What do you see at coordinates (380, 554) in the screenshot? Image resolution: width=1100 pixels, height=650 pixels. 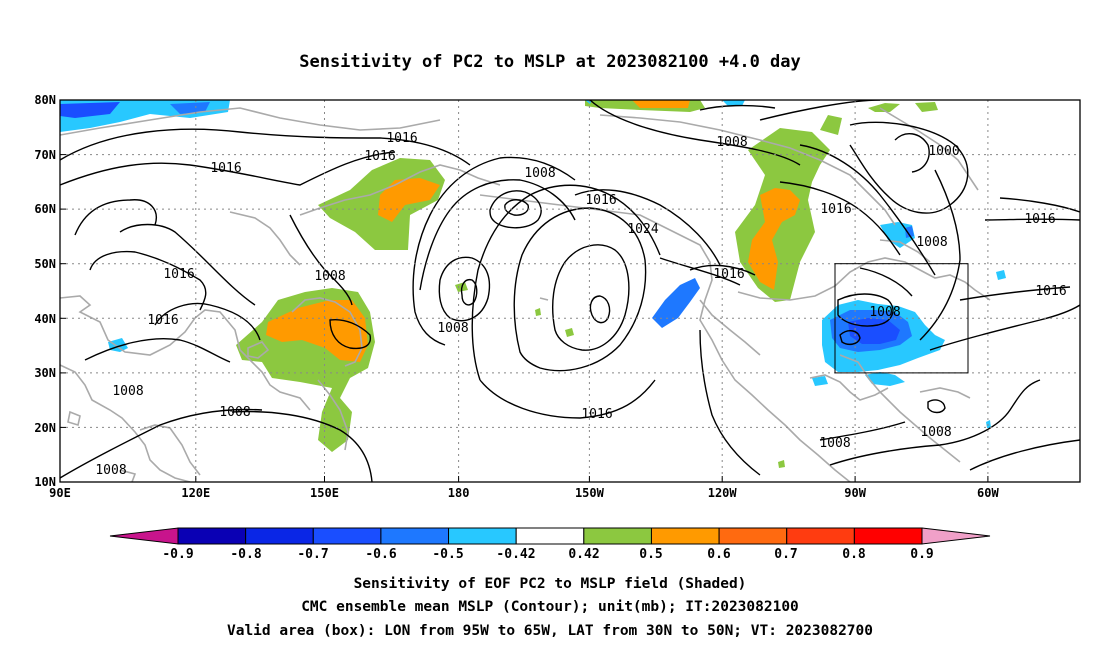 I see `colorbar-label: -0.6` at bounding box center [380, 554].